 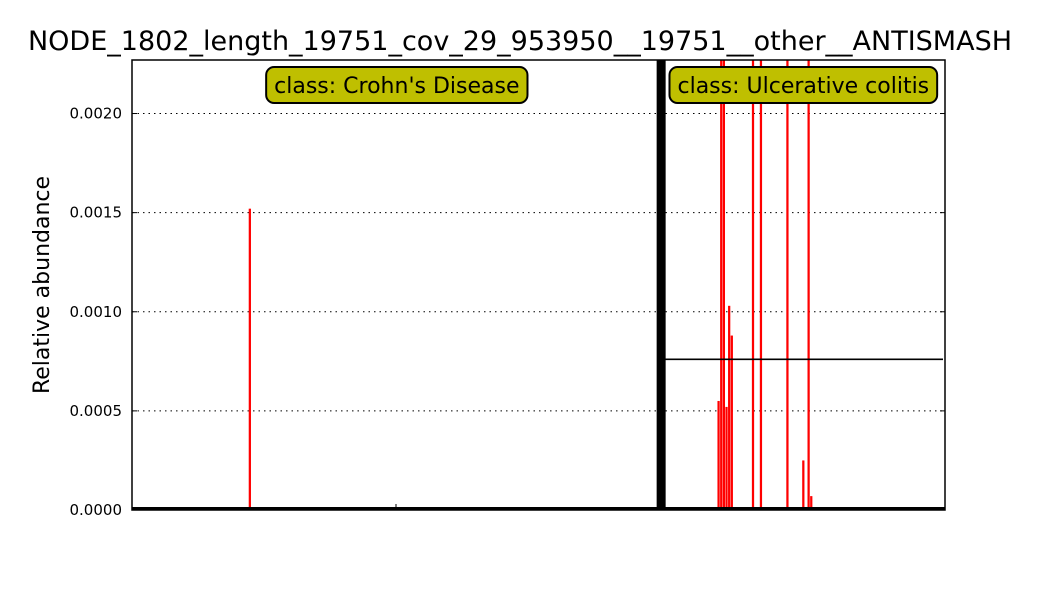 What do you see at coordinates (42, 285) in the screenshot?
I see `y-axis-label: Relative abundance` at bounding box center [42, 285].